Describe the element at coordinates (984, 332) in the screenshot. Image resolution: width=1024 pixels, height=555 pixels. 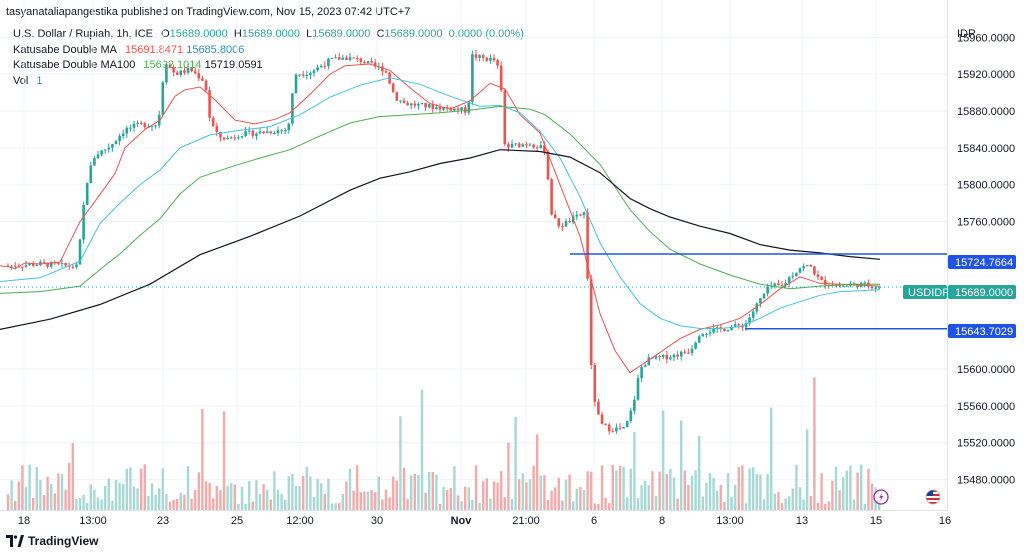
I see `level-label-lower-text: 15643.7029` at that location.